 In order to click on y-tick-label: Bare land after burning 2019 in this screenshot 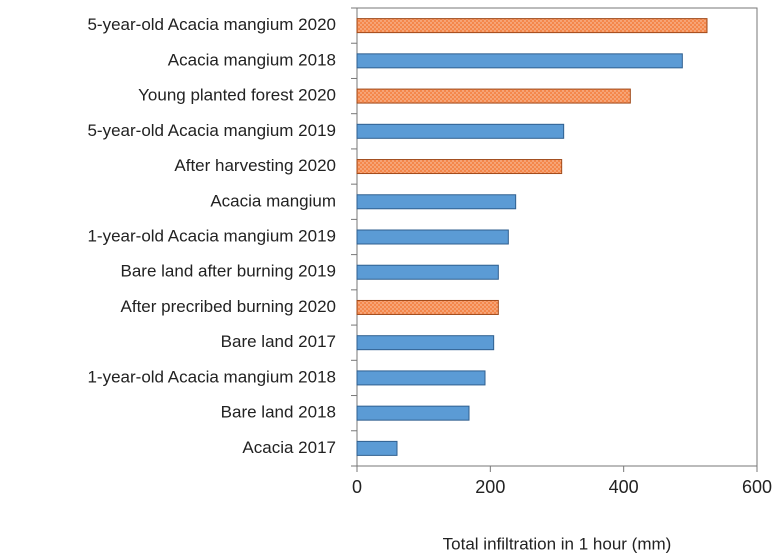, I will do `click(229, 271)`.